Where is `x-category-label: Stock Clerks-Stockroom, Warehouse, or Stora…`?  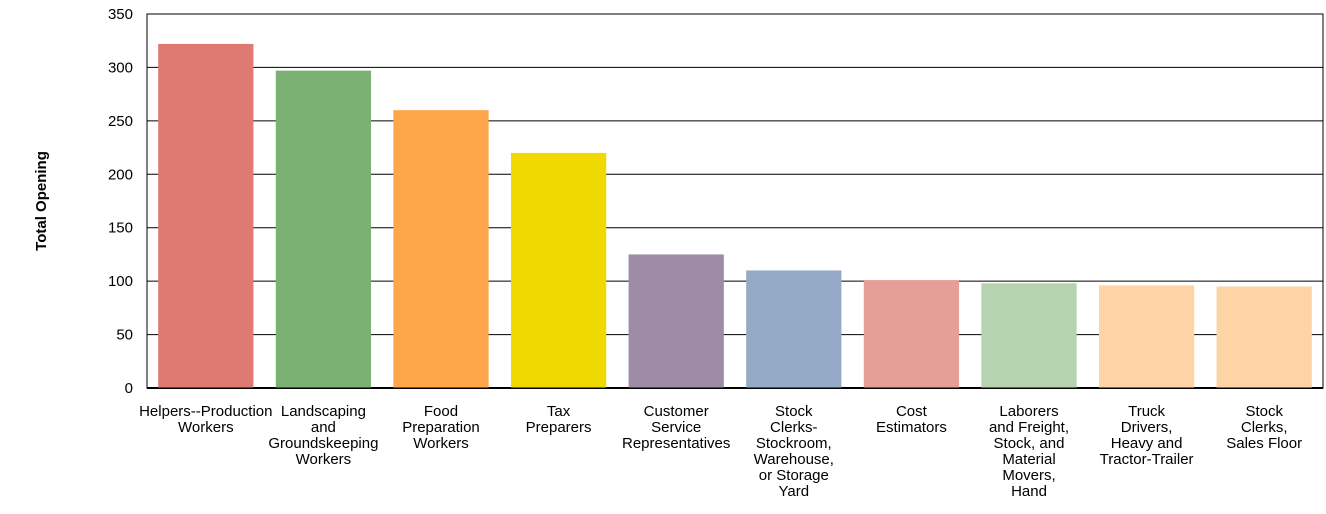 x-category-label: Stock Clerks-Stockroom, Warehouse, or Stora… is located at coordinates (794, 451).